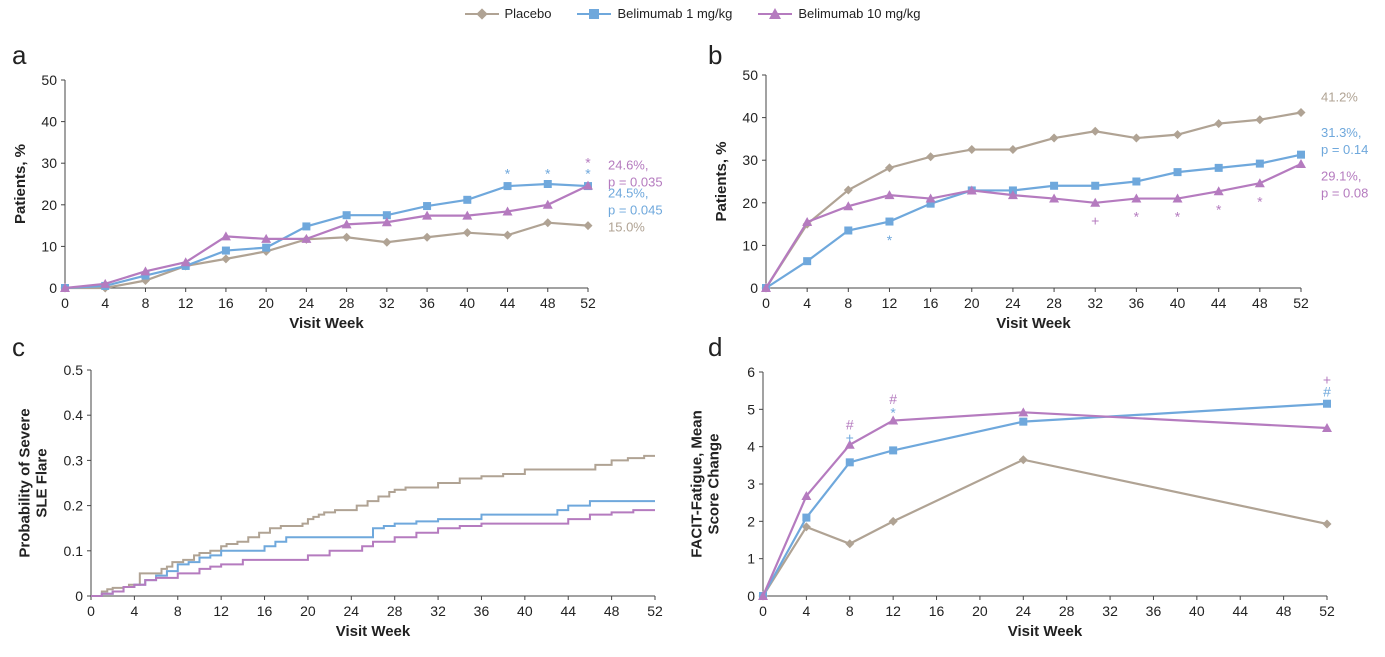 This screenshot has height=657, width=1385. What do you see at coordinates (1260, 202) in the screenshot?
I see `significance-marker-b-5: *` at bounding box center [1260, 202].